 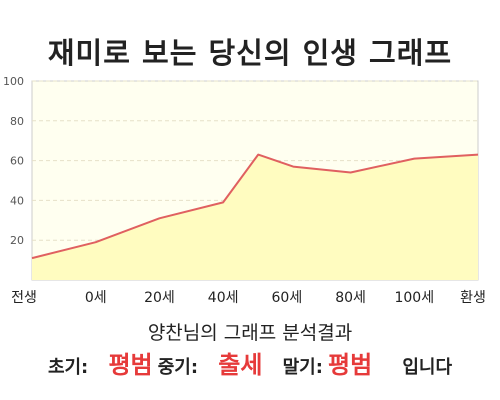 I want to click on early-label: 초기:, so click(x=68, y=367).